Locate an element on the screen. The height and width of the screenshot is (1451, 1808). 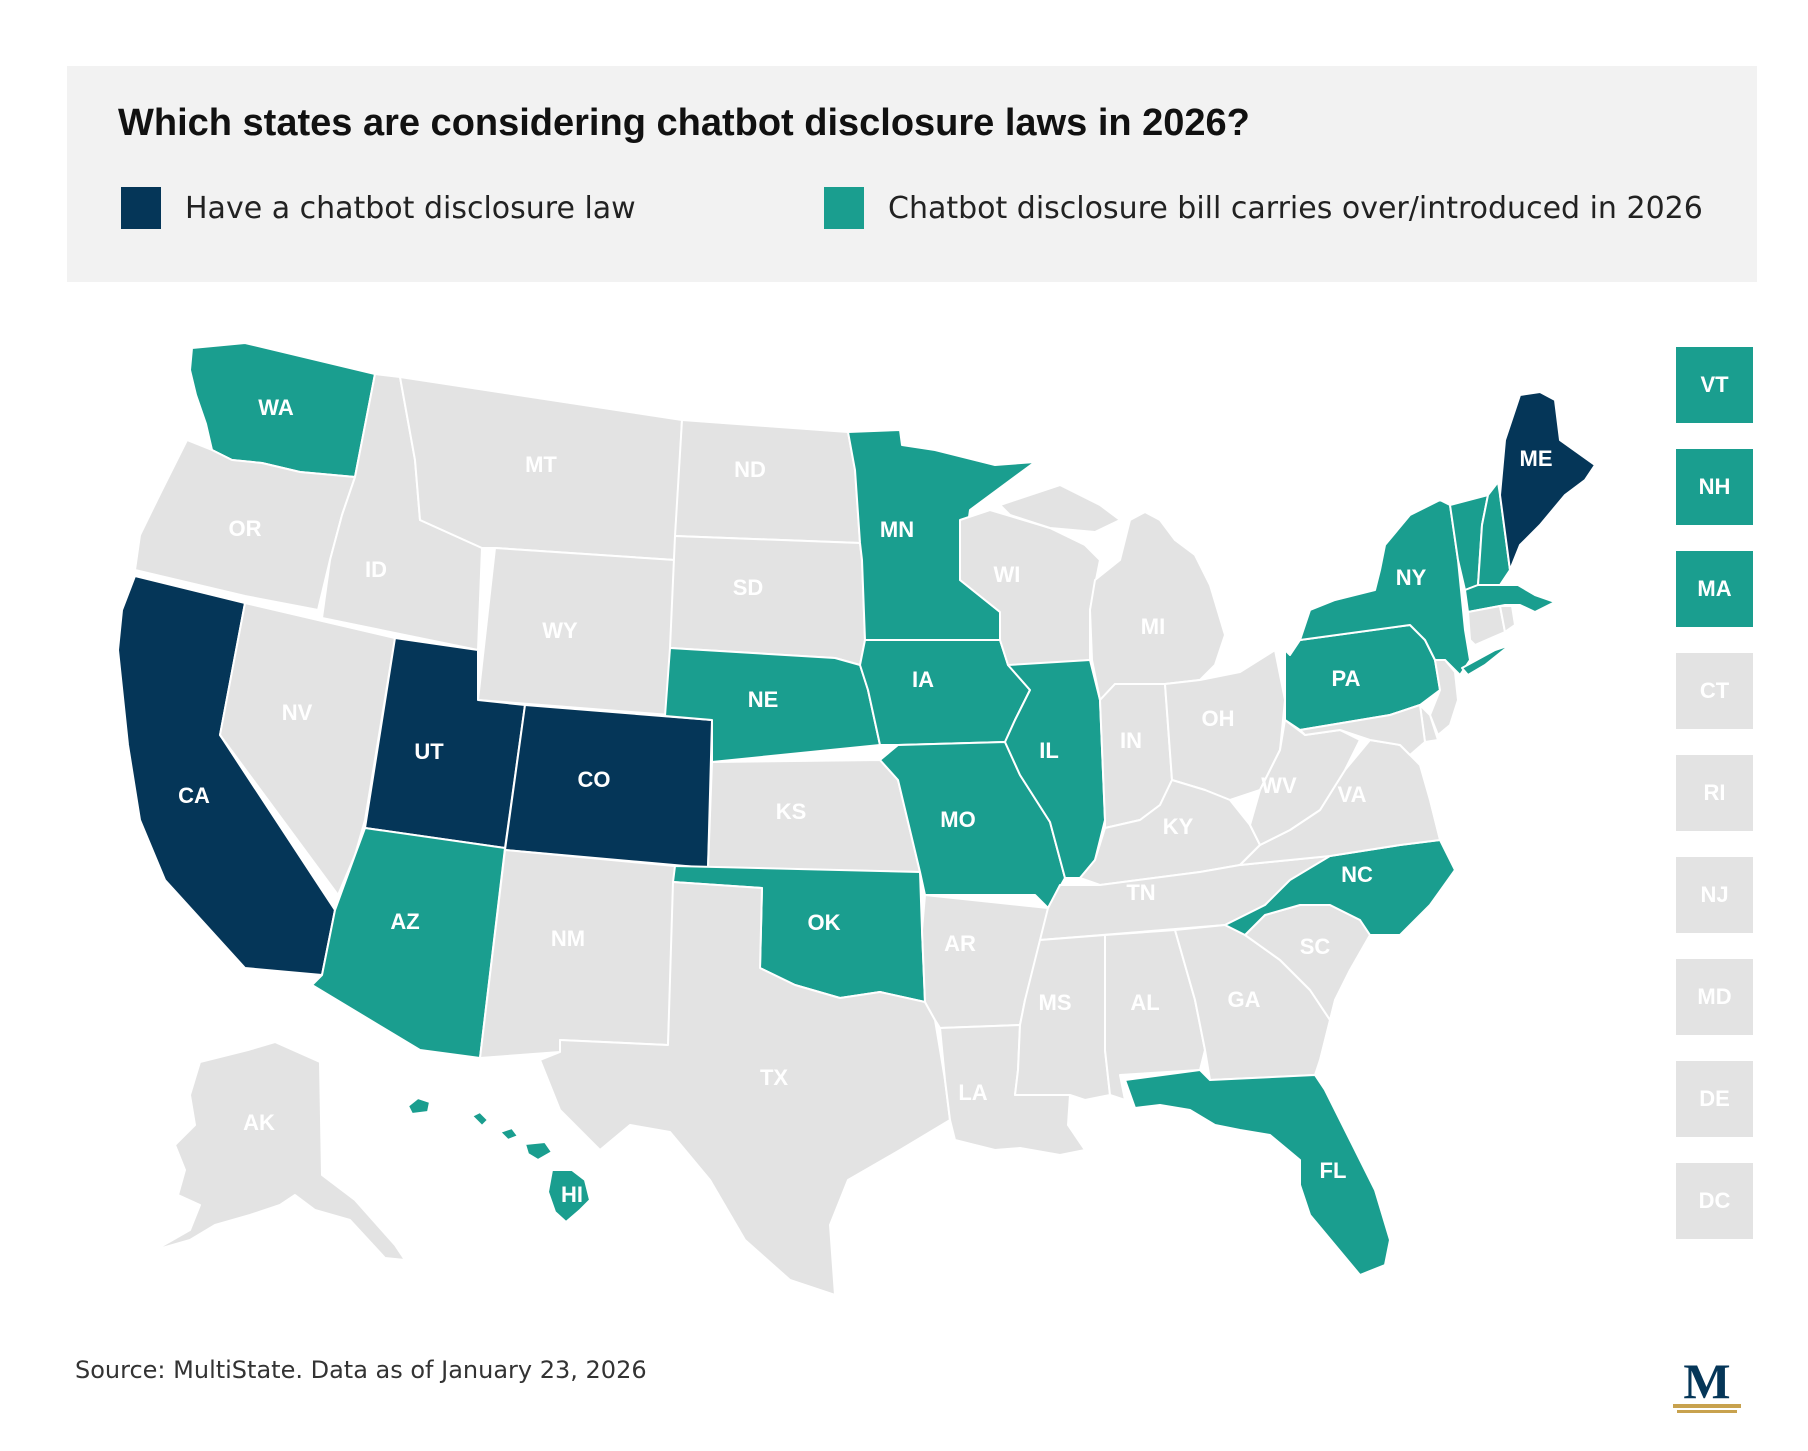
state-nc is located at coordinates (1340, 887).